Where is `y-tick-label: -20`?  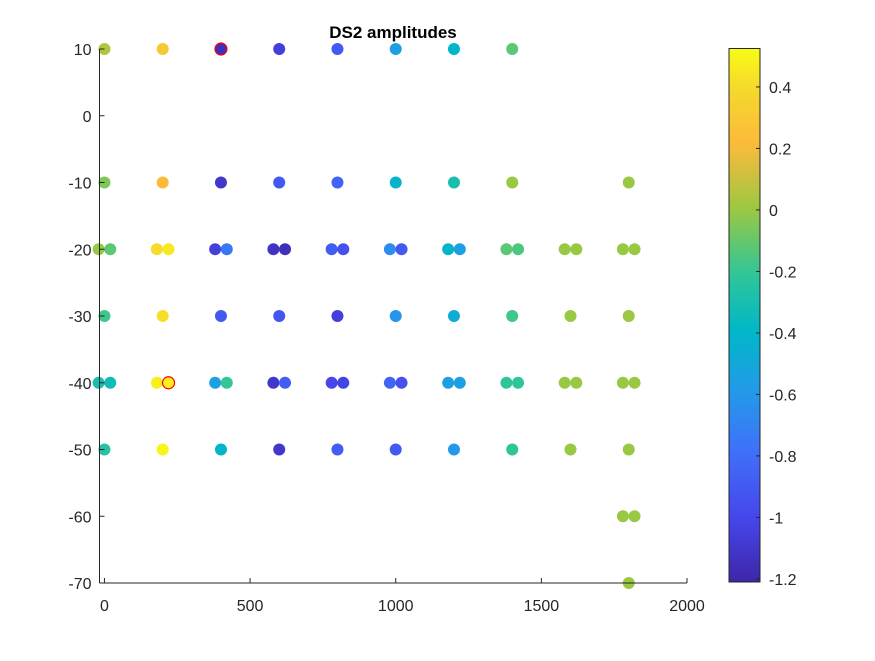
y-tick-label: -20 is located at coordinates (79, 250).